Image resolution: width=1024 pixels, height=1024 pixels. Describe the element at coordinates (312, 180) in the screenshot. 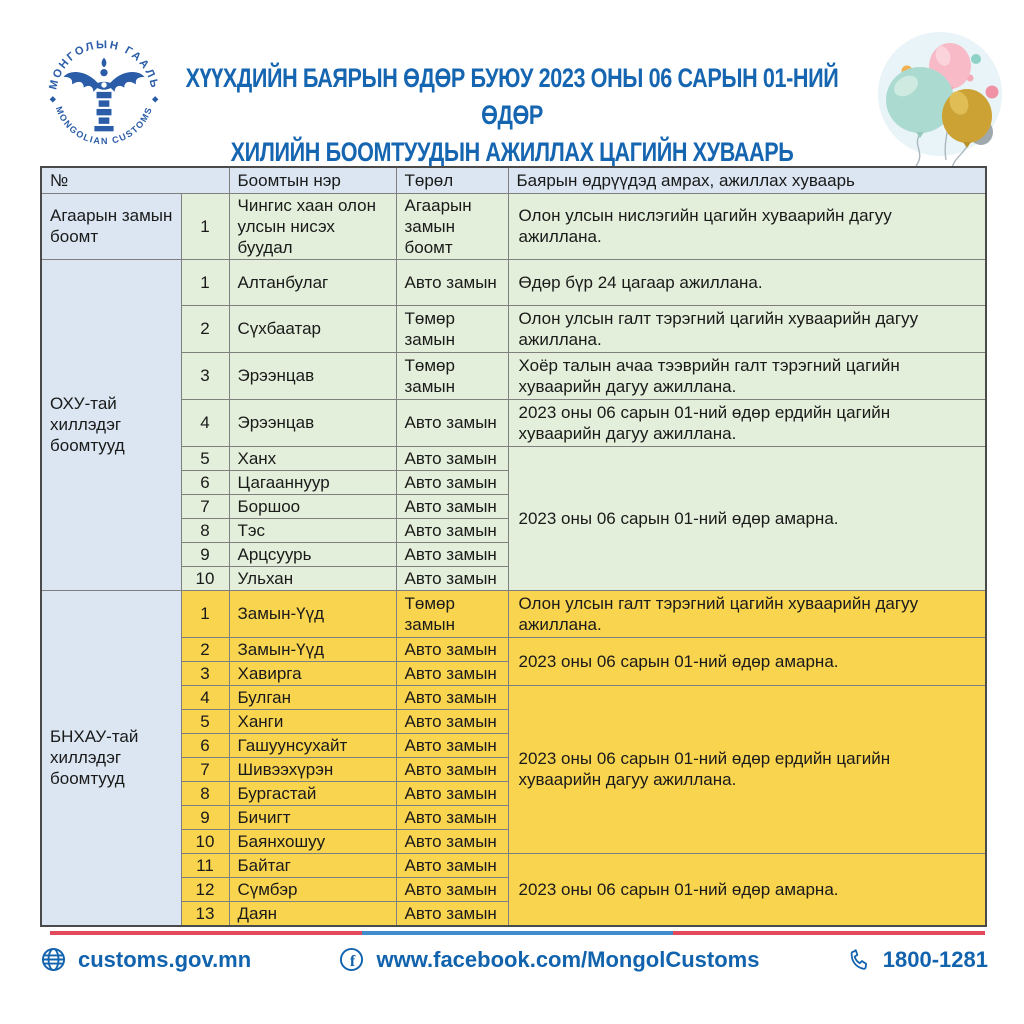

I see `header-checkpoint-name: Боомтын нэр` at that location.